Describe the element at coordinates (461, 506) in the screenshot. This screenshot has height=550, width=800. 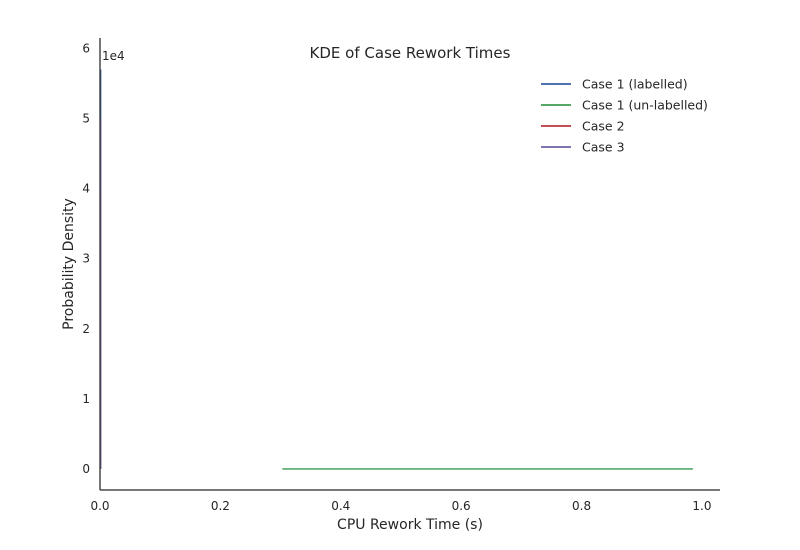
I see `x-tick-label: 0.6` at that location.